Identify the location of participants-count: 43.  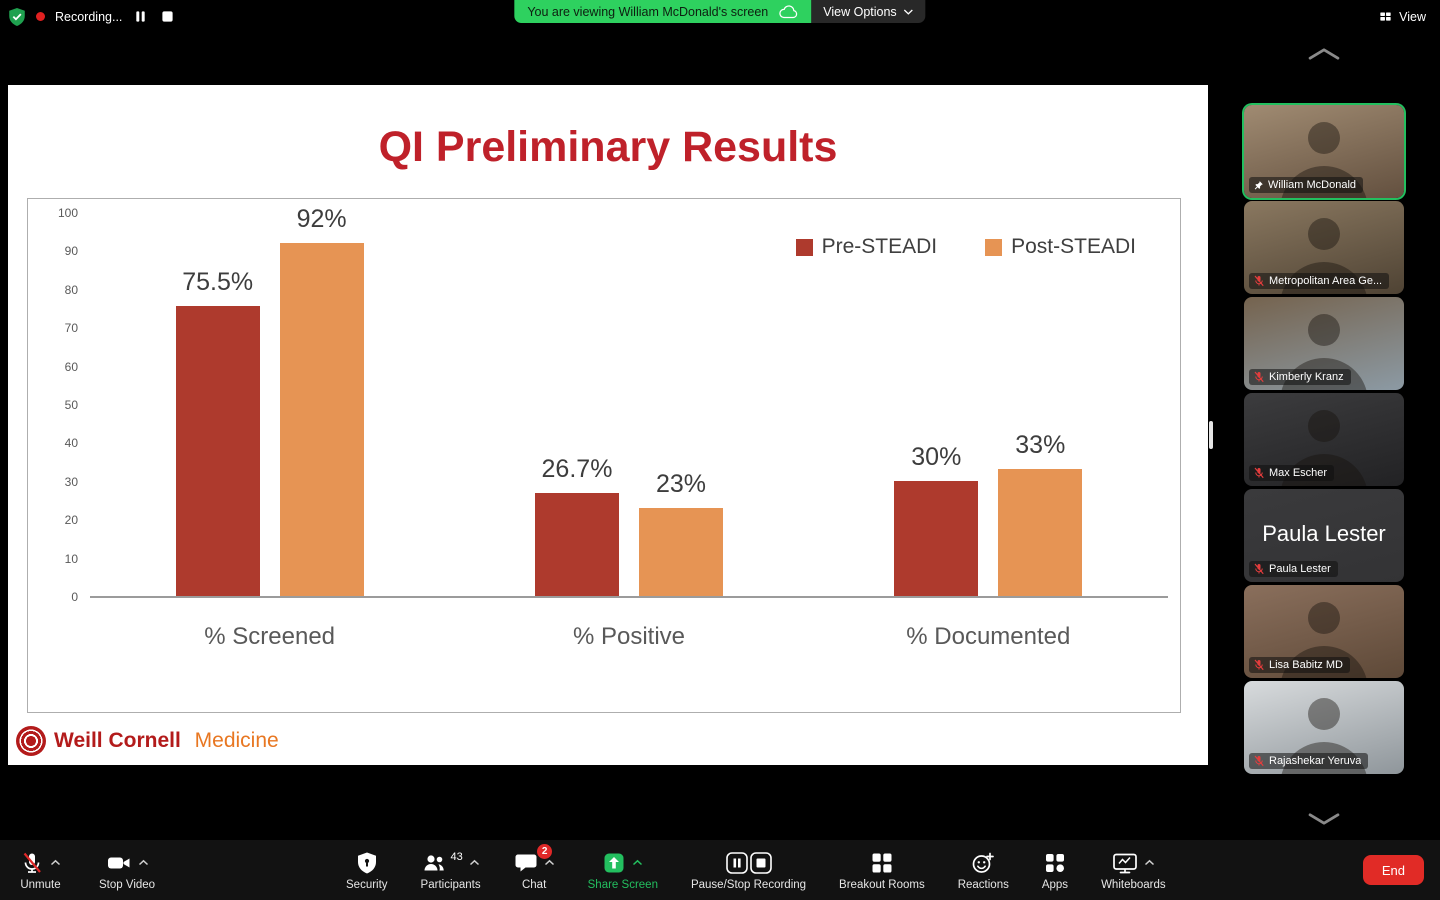
(456, 857).